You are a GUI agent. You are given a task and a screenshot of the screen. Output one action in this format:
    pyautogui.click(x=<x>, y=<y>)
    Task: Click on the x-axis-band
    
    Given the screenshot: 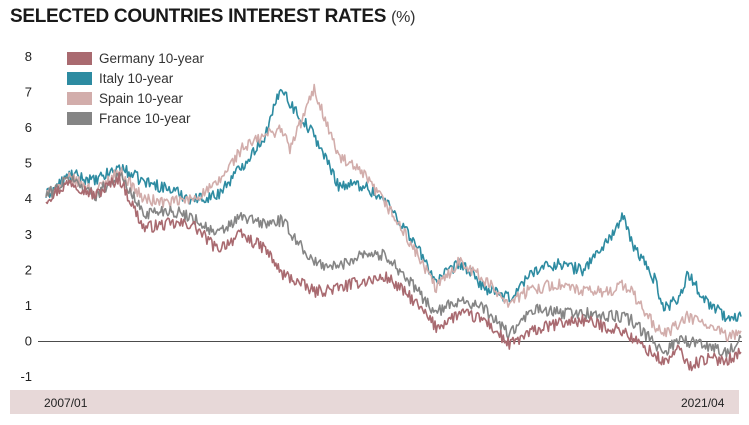 What is the action you would take?
    pyautogui.click(x=374, y=402)
    